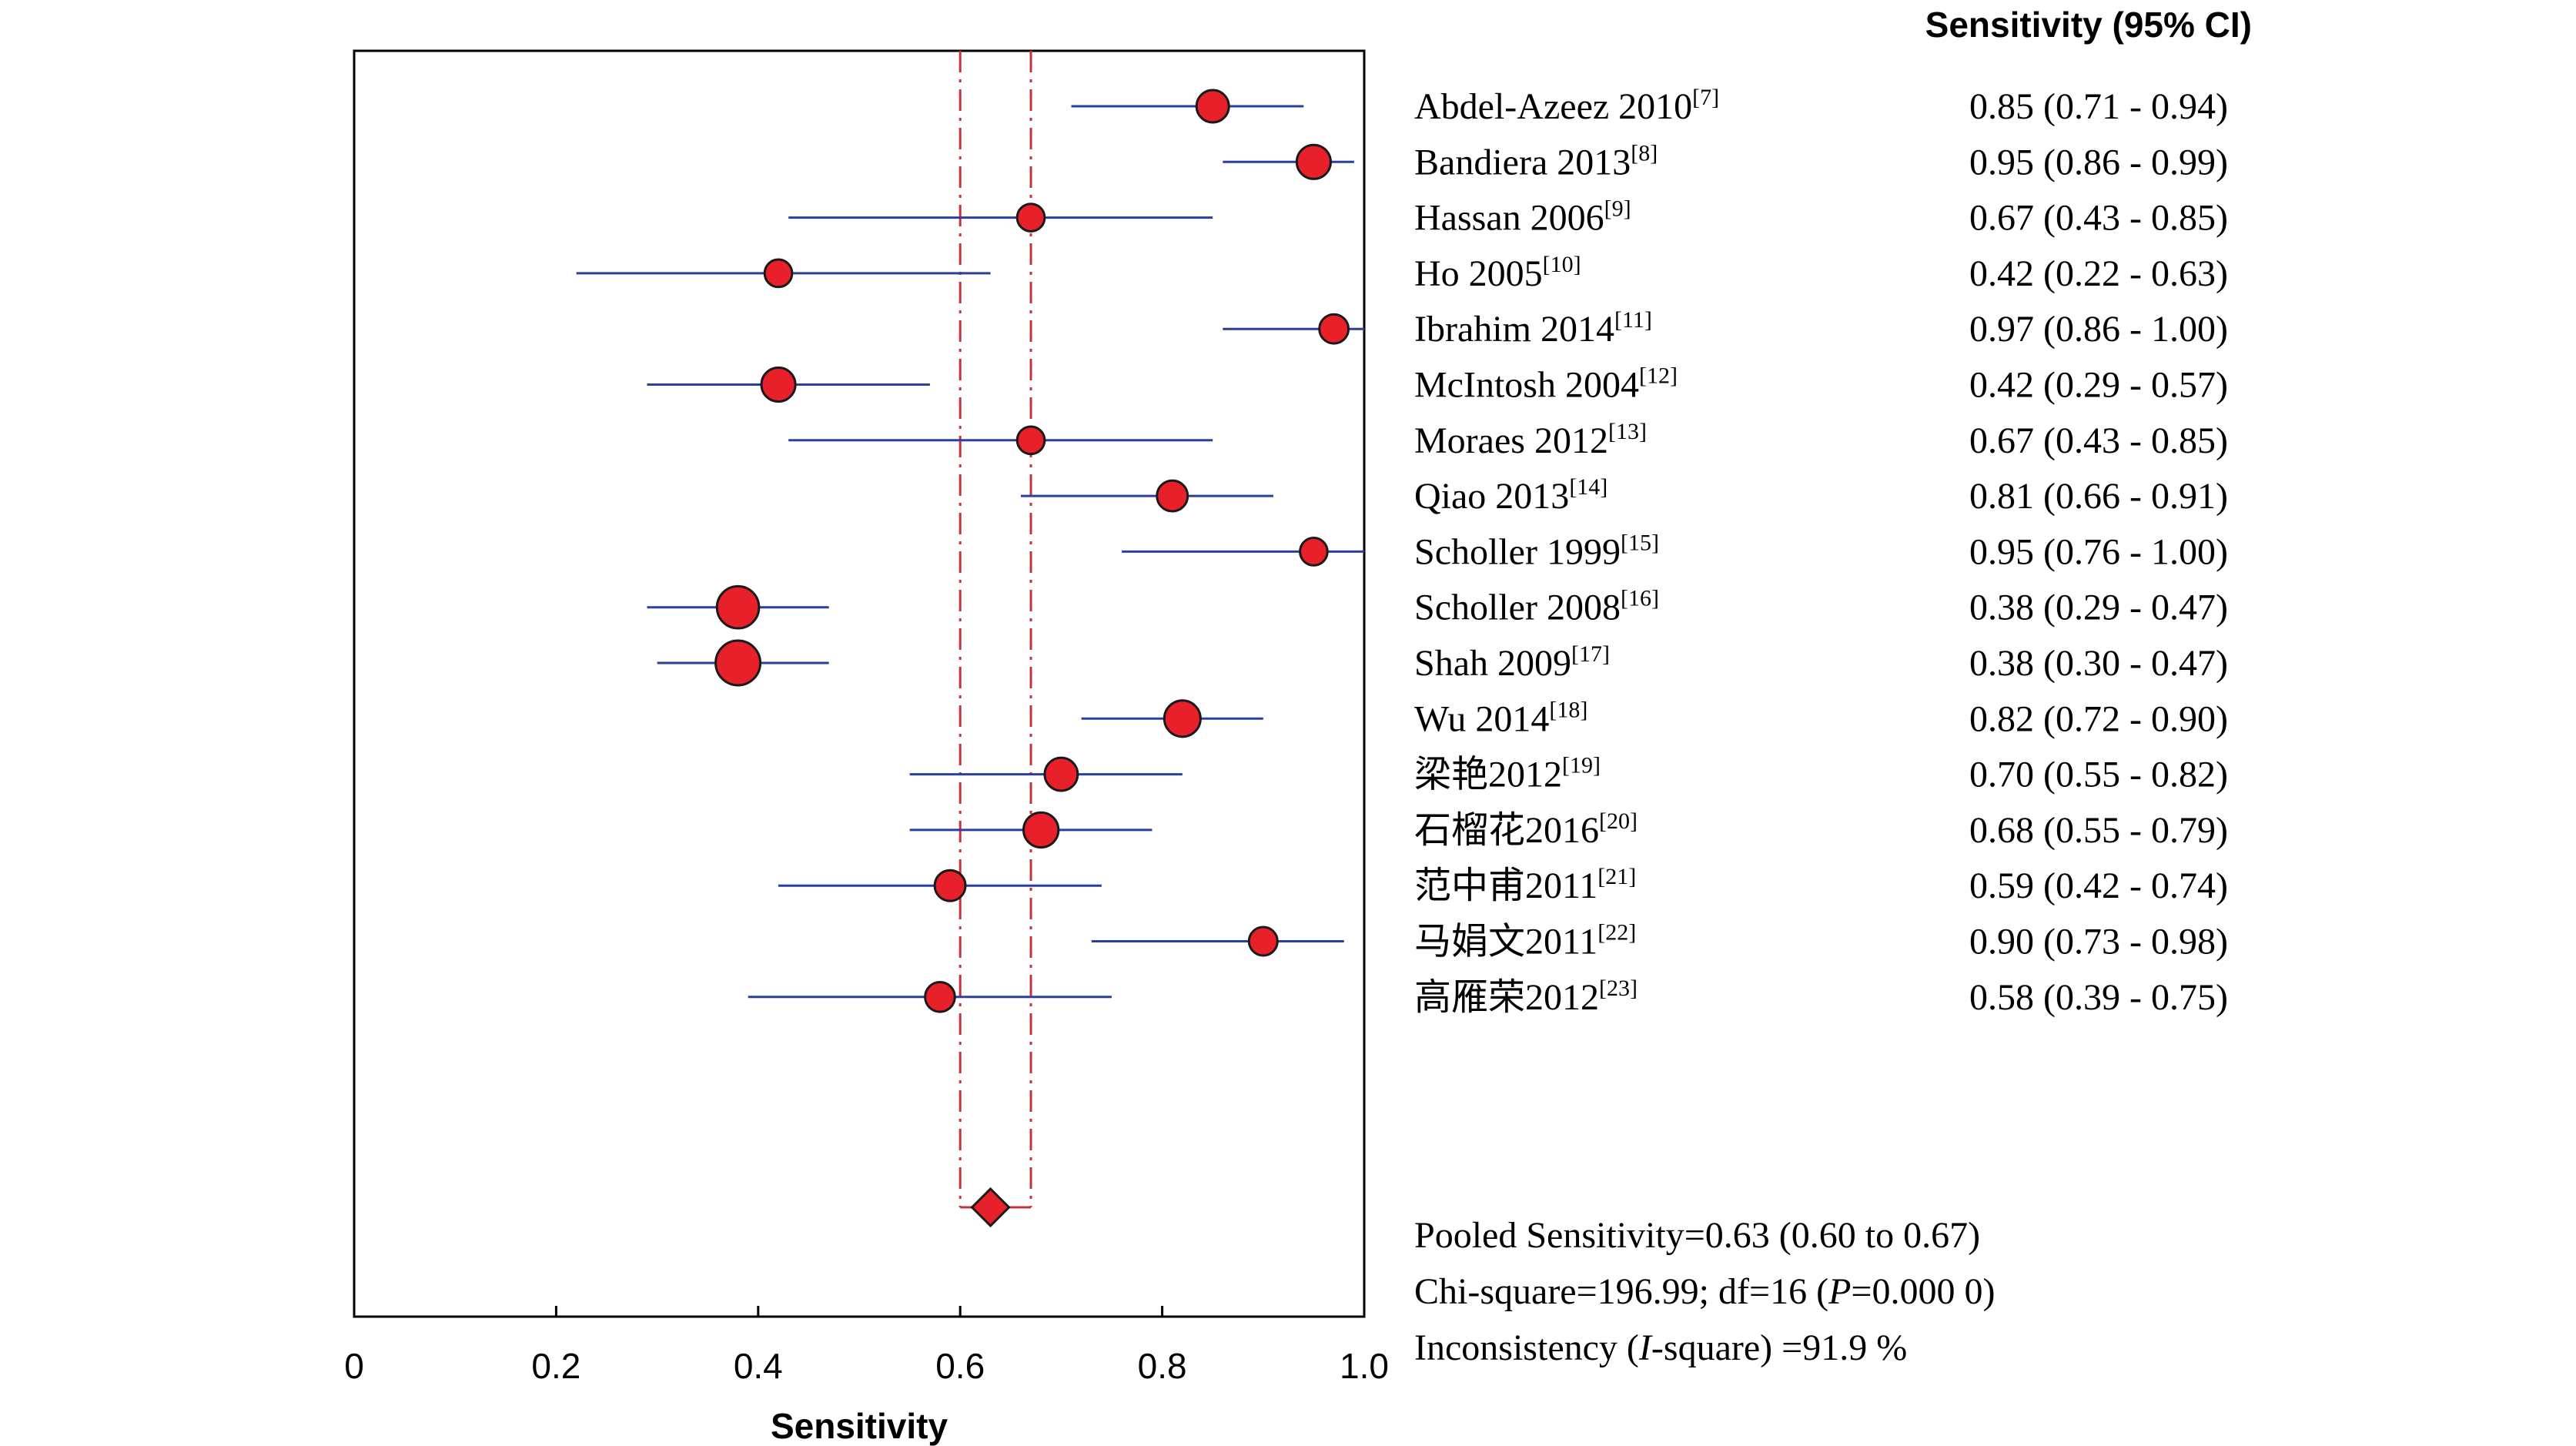 The height and width of the screenshot is (1446, 2576). What do you see at coordinates (1779, 1348) in the screenshot?
I see `summary-inconsistency-part: -square) =91.9 %` at bounding box center [1779, 1348].